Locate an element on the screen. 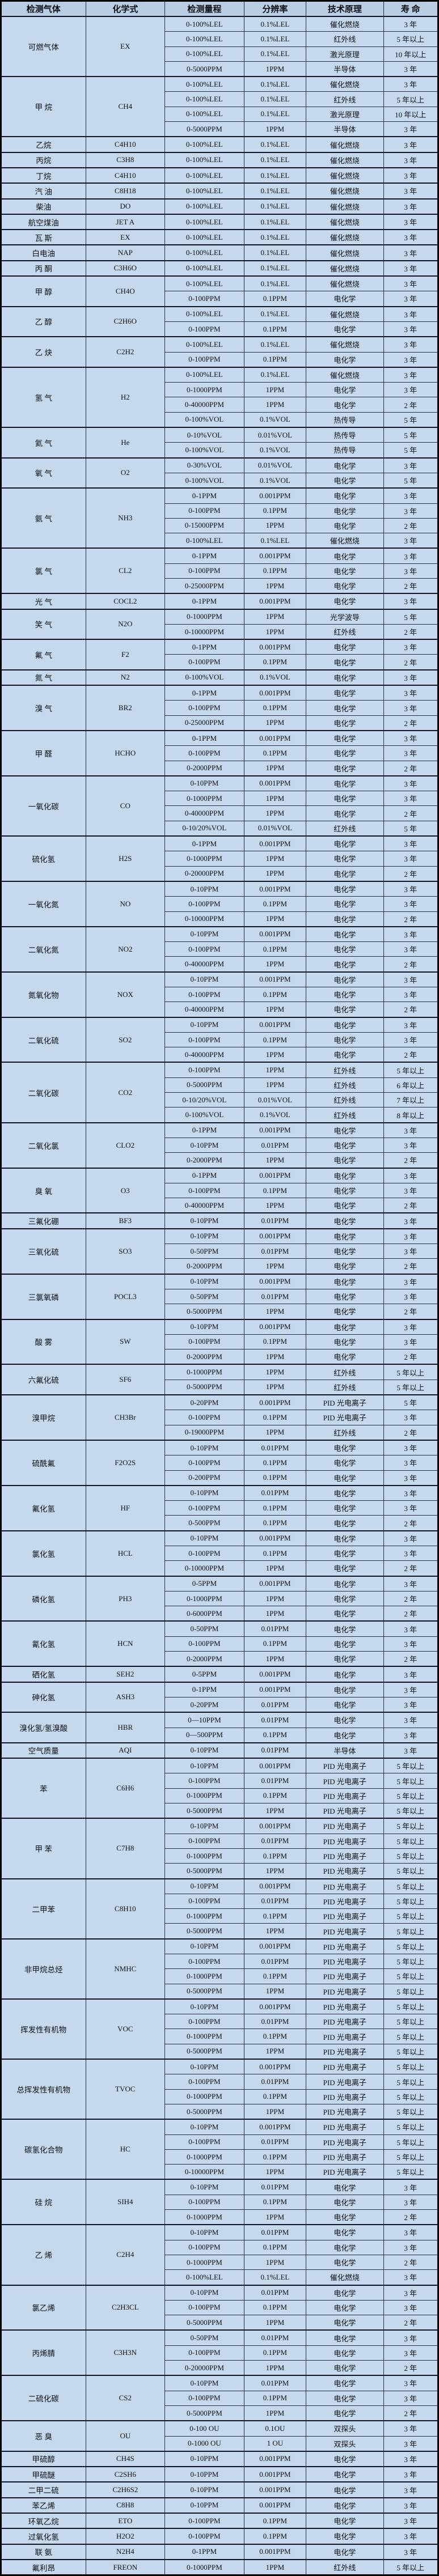 Image resolution: width=439 pixels, height=2576 pixels. range-cell: 0-1000 OU is located at coordinates (204, 2443).